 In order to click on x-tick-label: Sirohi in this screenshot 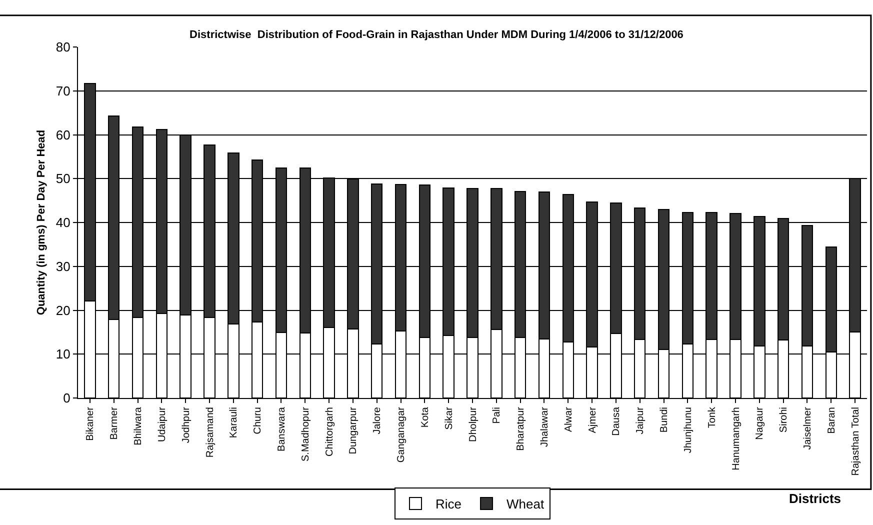, I will do `click(784, 420)`.